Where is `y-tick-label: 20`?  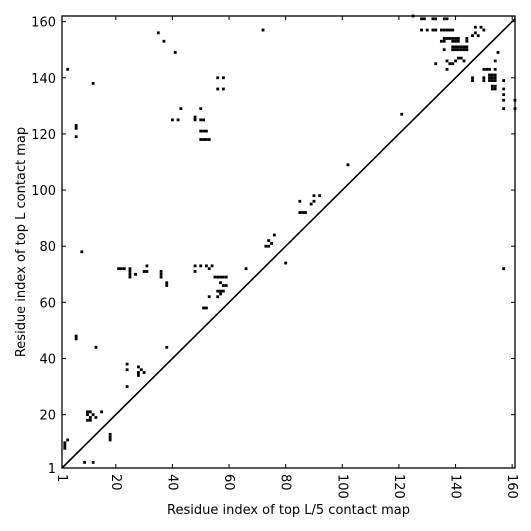 y-tick-label: 20 is located at coordinates (47, 416).